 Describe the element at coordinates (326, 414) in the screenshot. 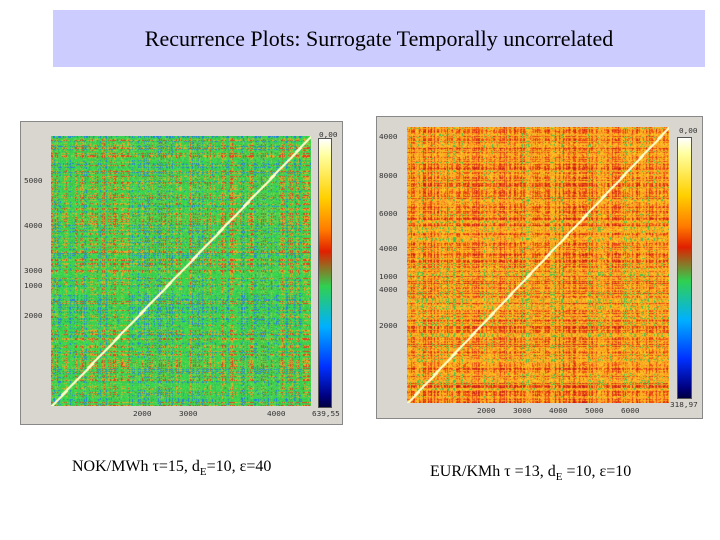

I see `colorbar-min-label: 639,55` at that location.